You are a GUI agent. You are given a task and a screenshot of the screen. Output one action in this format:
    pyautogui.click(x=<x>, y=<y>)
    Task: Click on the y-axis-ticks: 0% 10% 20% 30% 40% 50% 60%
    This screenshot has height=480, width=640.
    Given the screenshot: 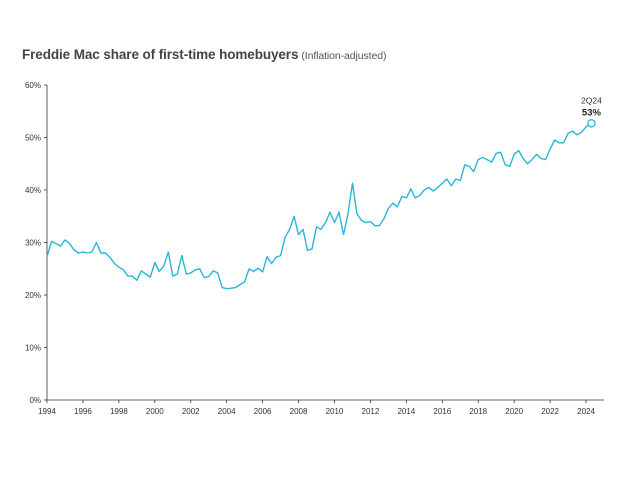 What is the action you would take?
    pyautogui.click(x=36, y=243)
    